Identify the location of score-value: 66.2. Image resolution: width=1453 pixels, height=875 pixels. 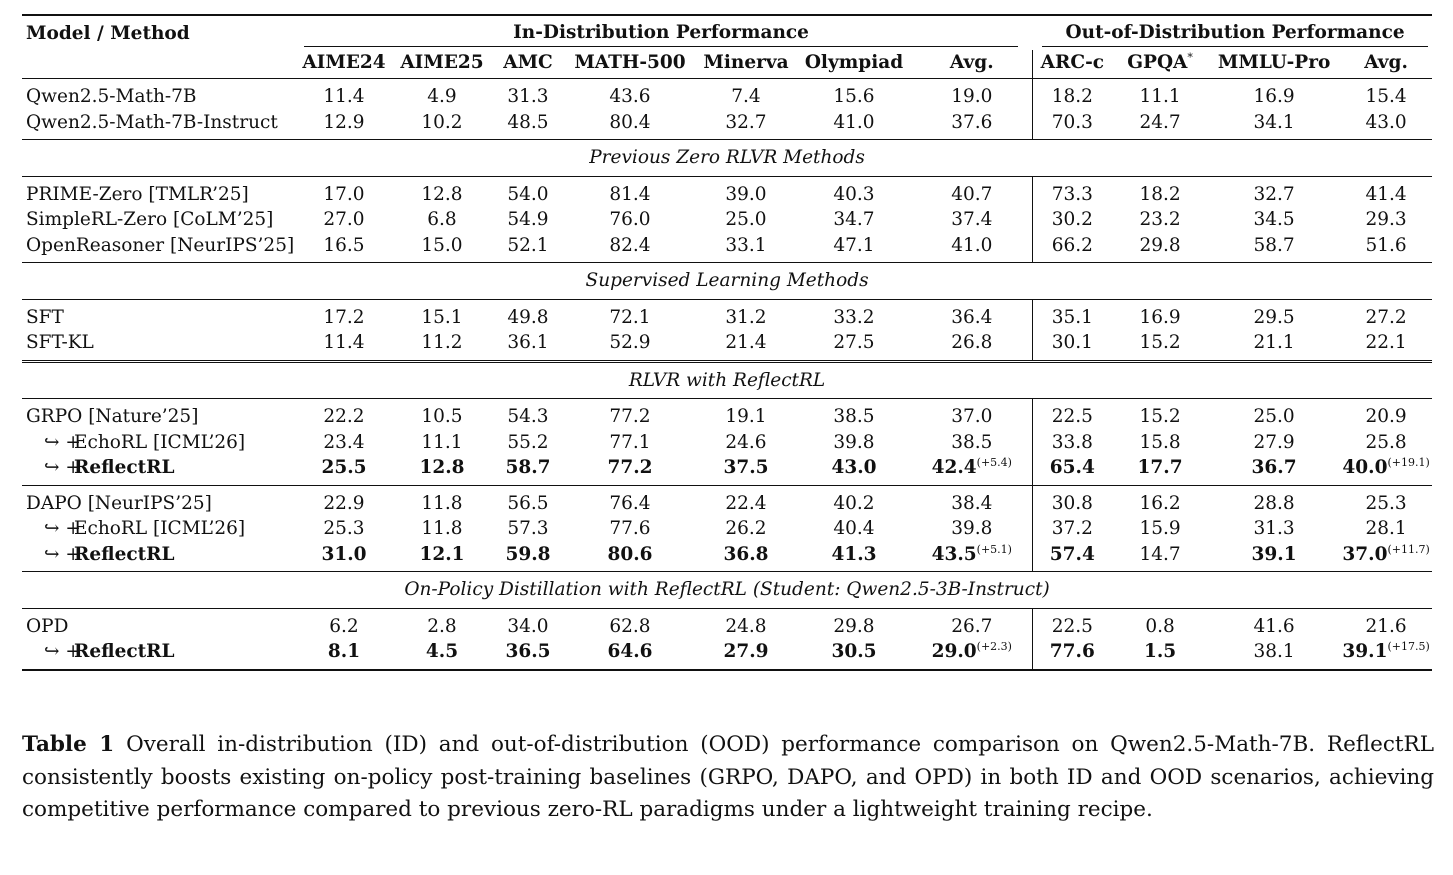
(1072, 245).